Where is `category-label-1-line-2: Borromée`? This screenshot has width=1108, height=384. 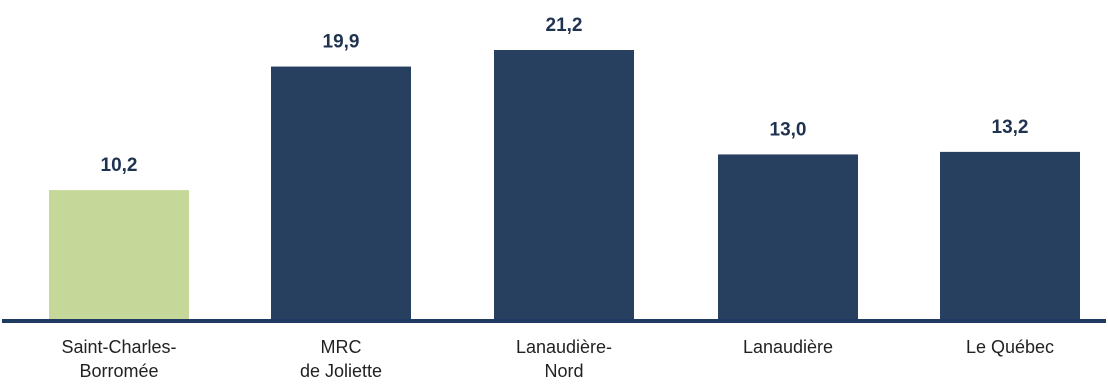 category-label-1-line-2: Borromée is located at coordinates (118, 371).